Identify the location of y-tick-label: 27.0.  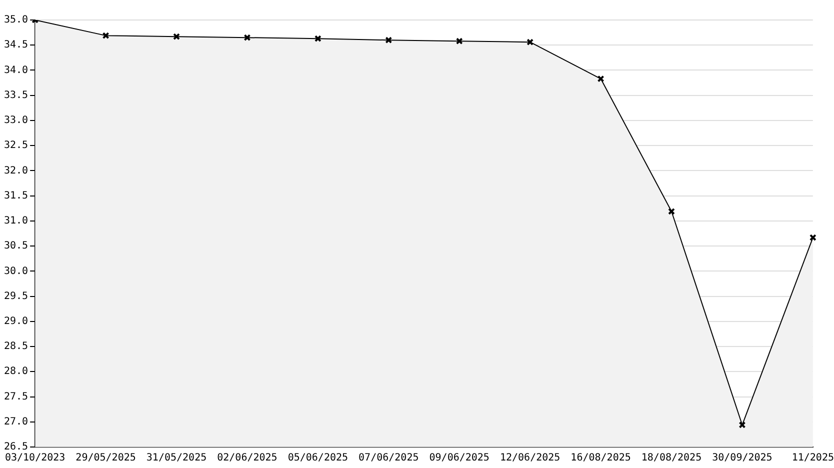
(16, 422).